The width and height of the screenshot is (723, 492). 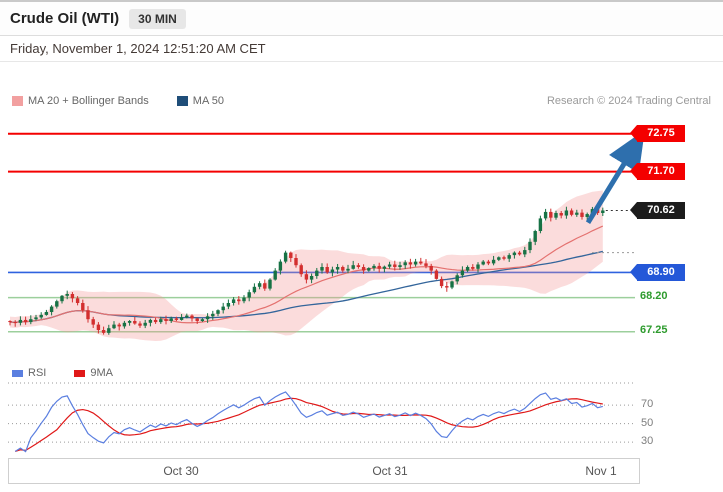 I want to click on rsi-legend: RSI 9MA, so click(x=361, y=373).